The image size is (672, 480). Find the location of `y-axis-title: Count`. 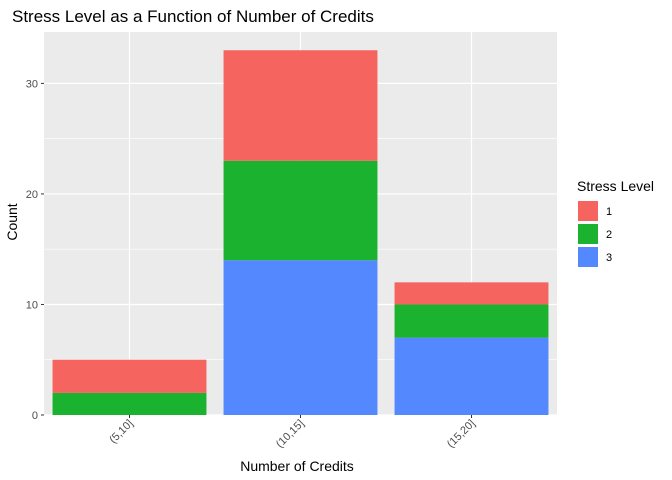

y-axis-title: Count is located at coordinates (12, 221).